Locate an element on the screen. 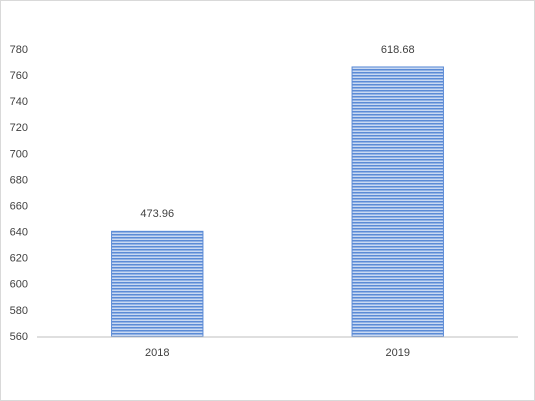  x-tick-label: 2018 is located at coordinates (157, 353).